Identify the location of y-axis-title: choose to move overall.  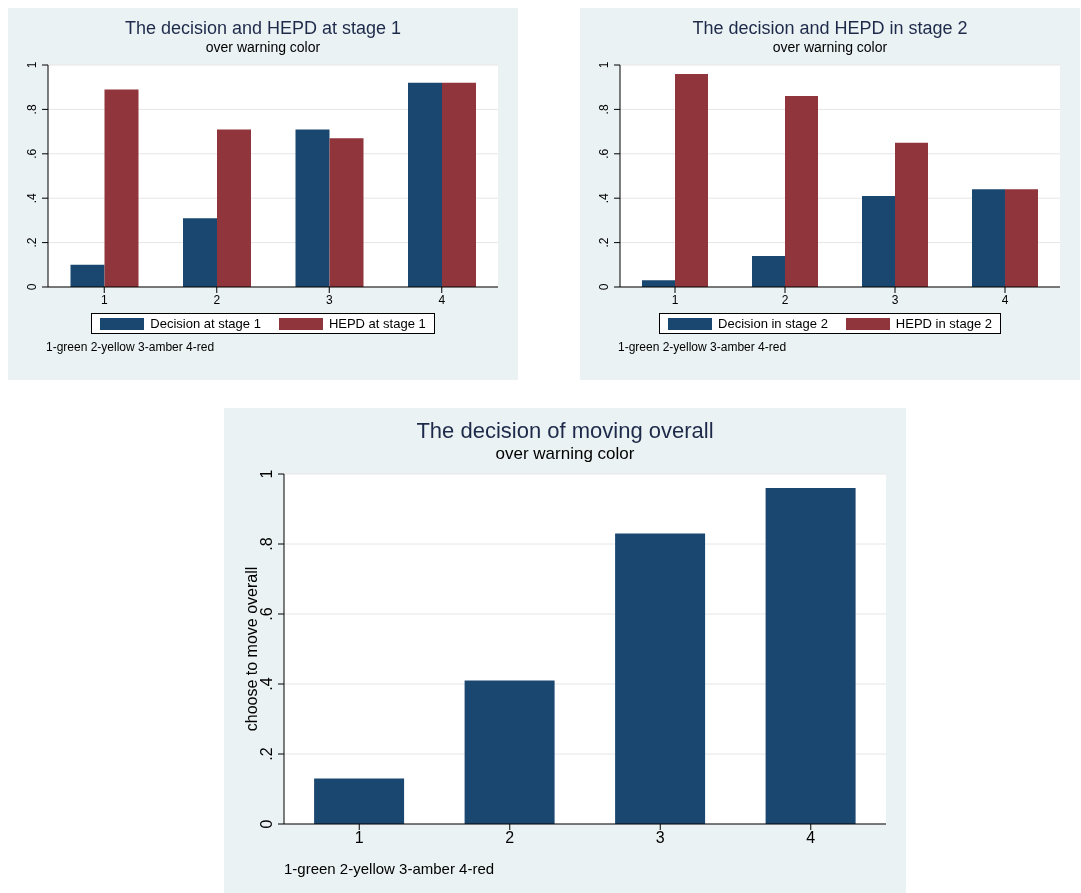
(251, 649).